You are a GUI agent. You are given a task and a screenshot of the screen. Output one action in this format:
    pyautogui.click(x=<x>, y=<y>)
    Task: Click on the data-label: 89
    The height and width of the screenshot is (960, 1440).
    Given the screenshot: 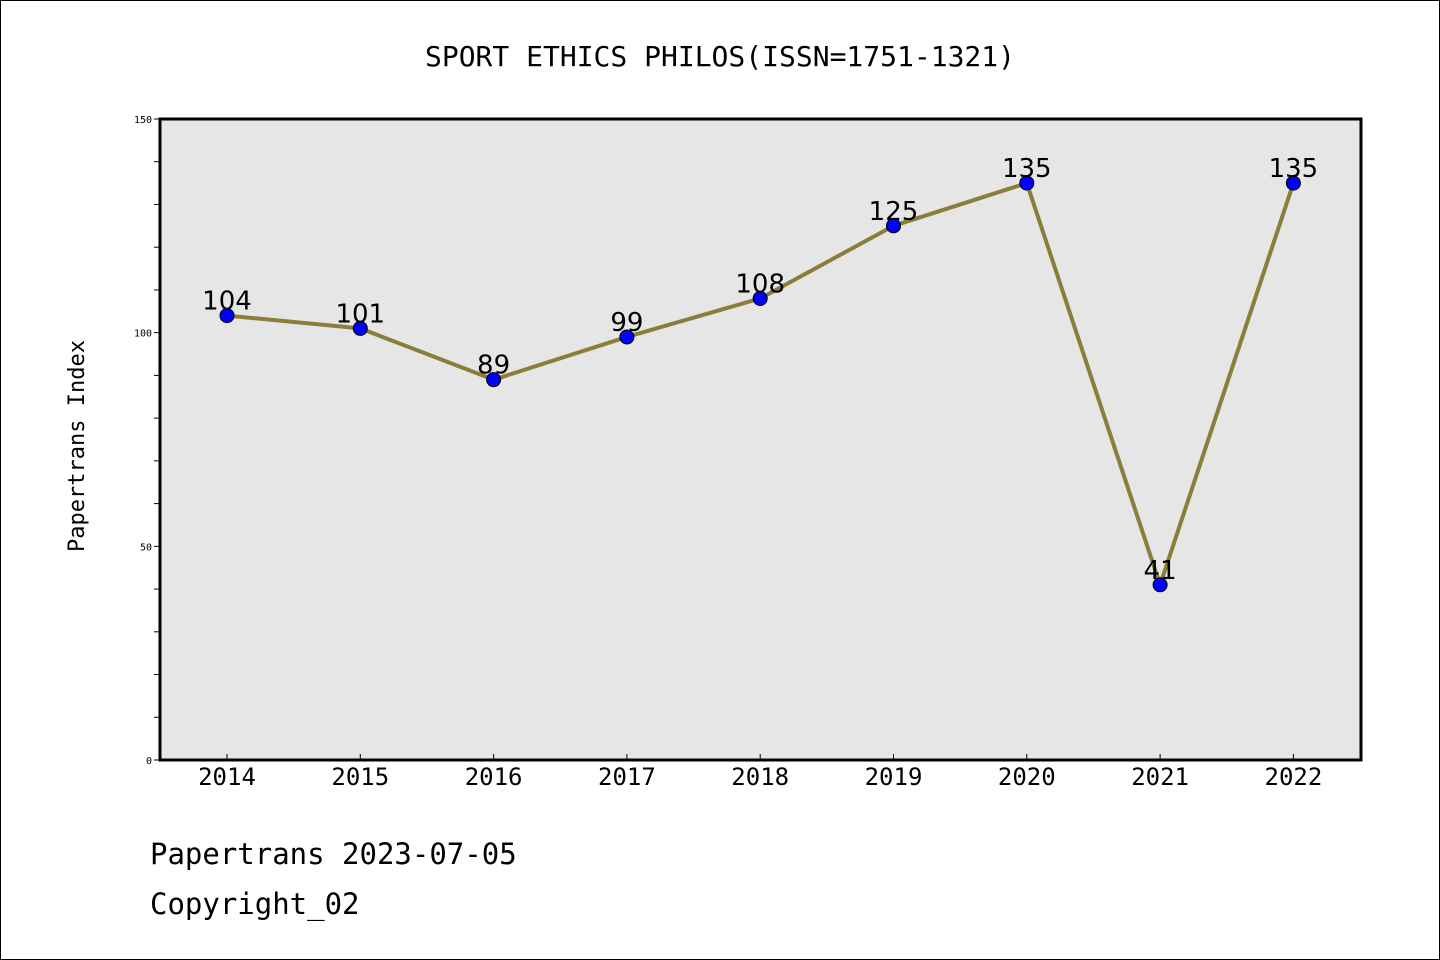 What is the action you would take?
    pyautogui.click(x=493, y=366)
    